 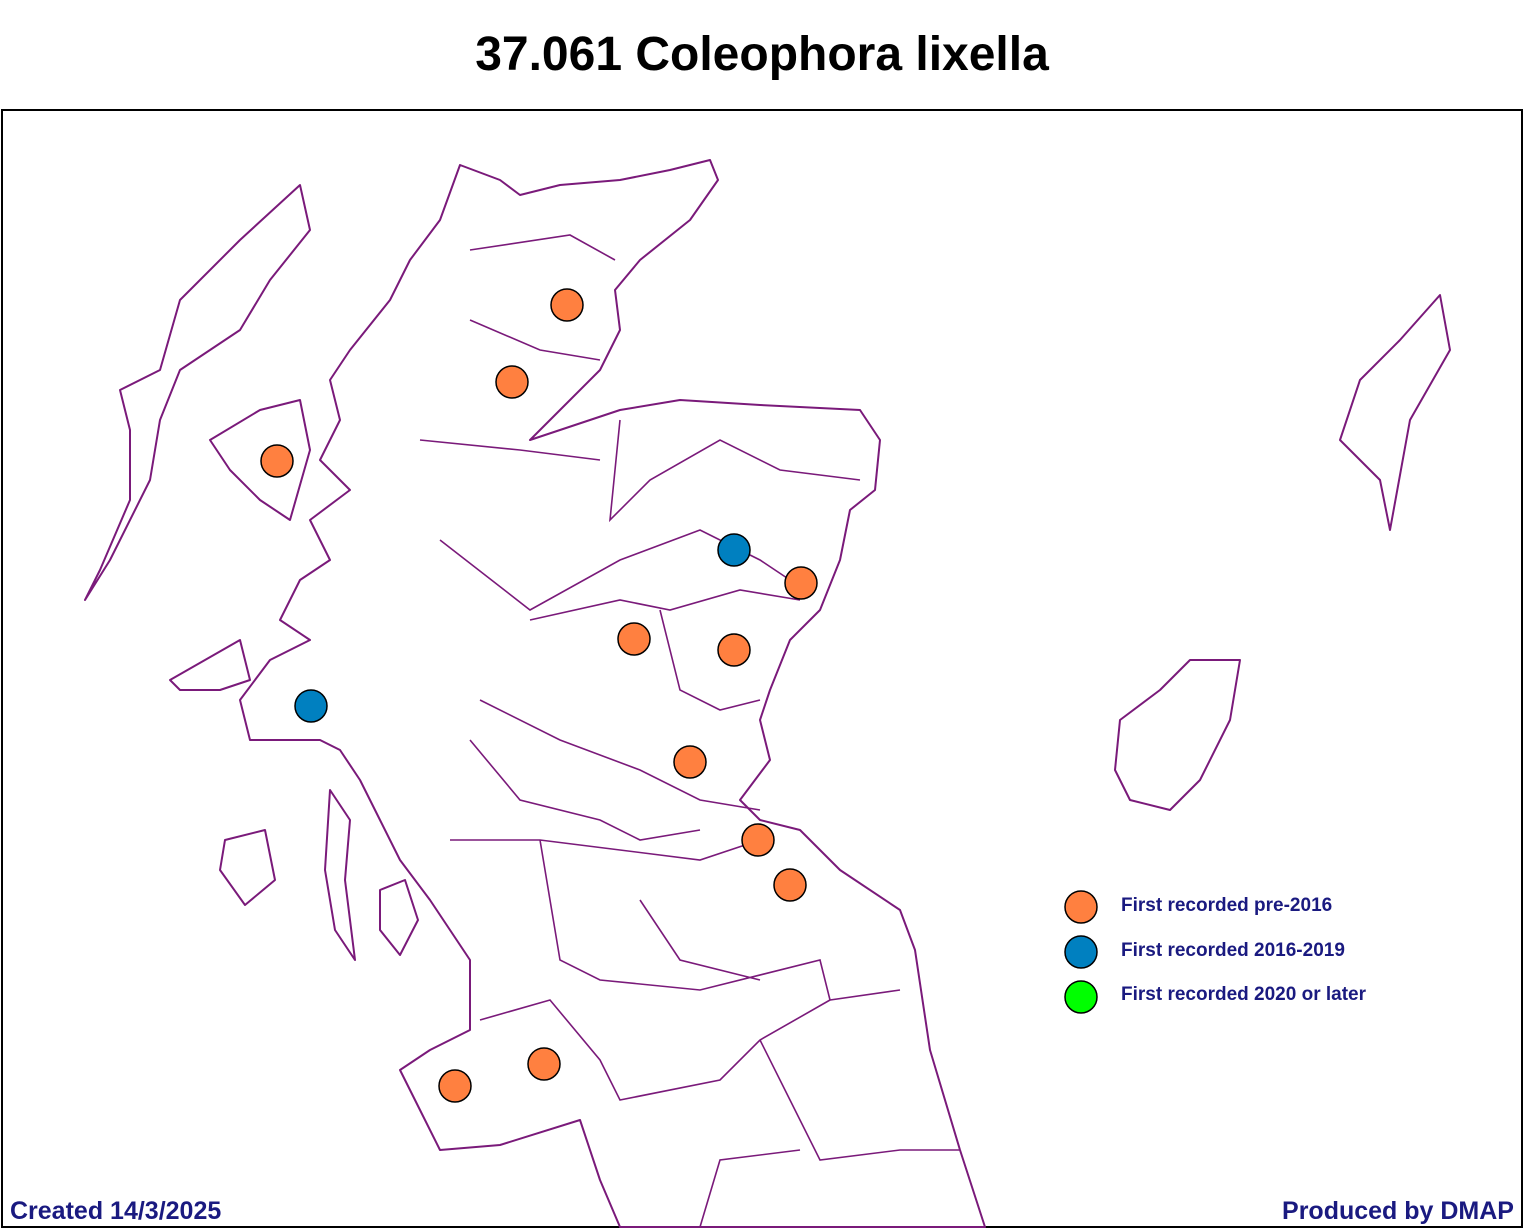 What do you see at coordinates (210, 665) in the screenshot?
I see `mull` at bounding box center [210, 665].